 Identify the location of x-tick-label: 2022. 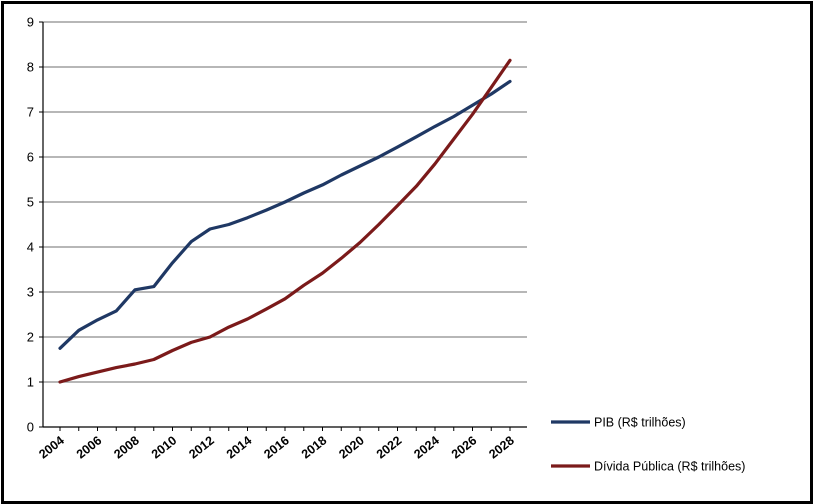
(389, 447).